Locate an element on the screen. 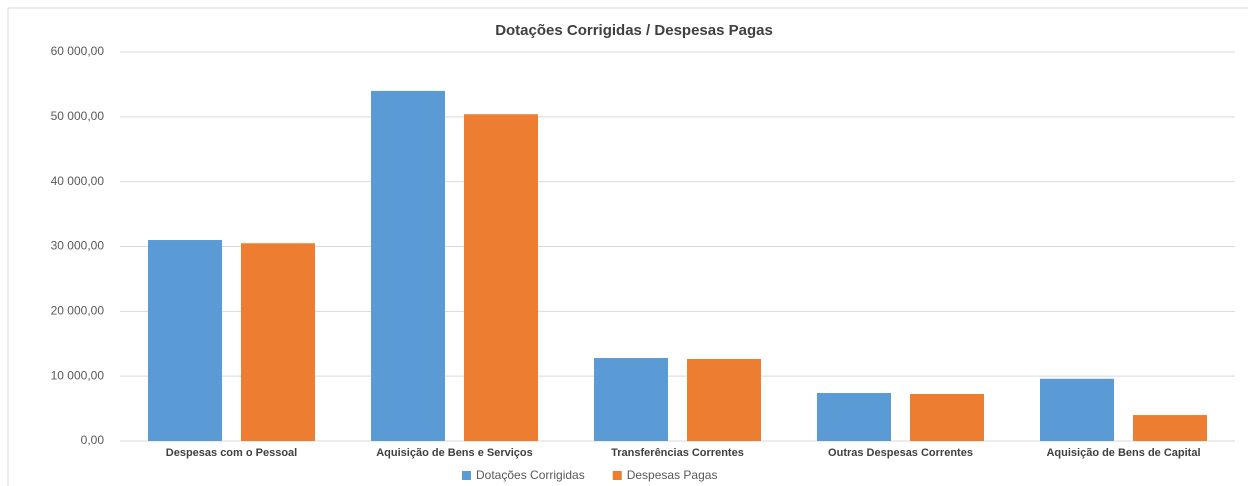  chart-title: Dotações Corrigidas / Despesas Pagas is located at coordinates (634, 30).